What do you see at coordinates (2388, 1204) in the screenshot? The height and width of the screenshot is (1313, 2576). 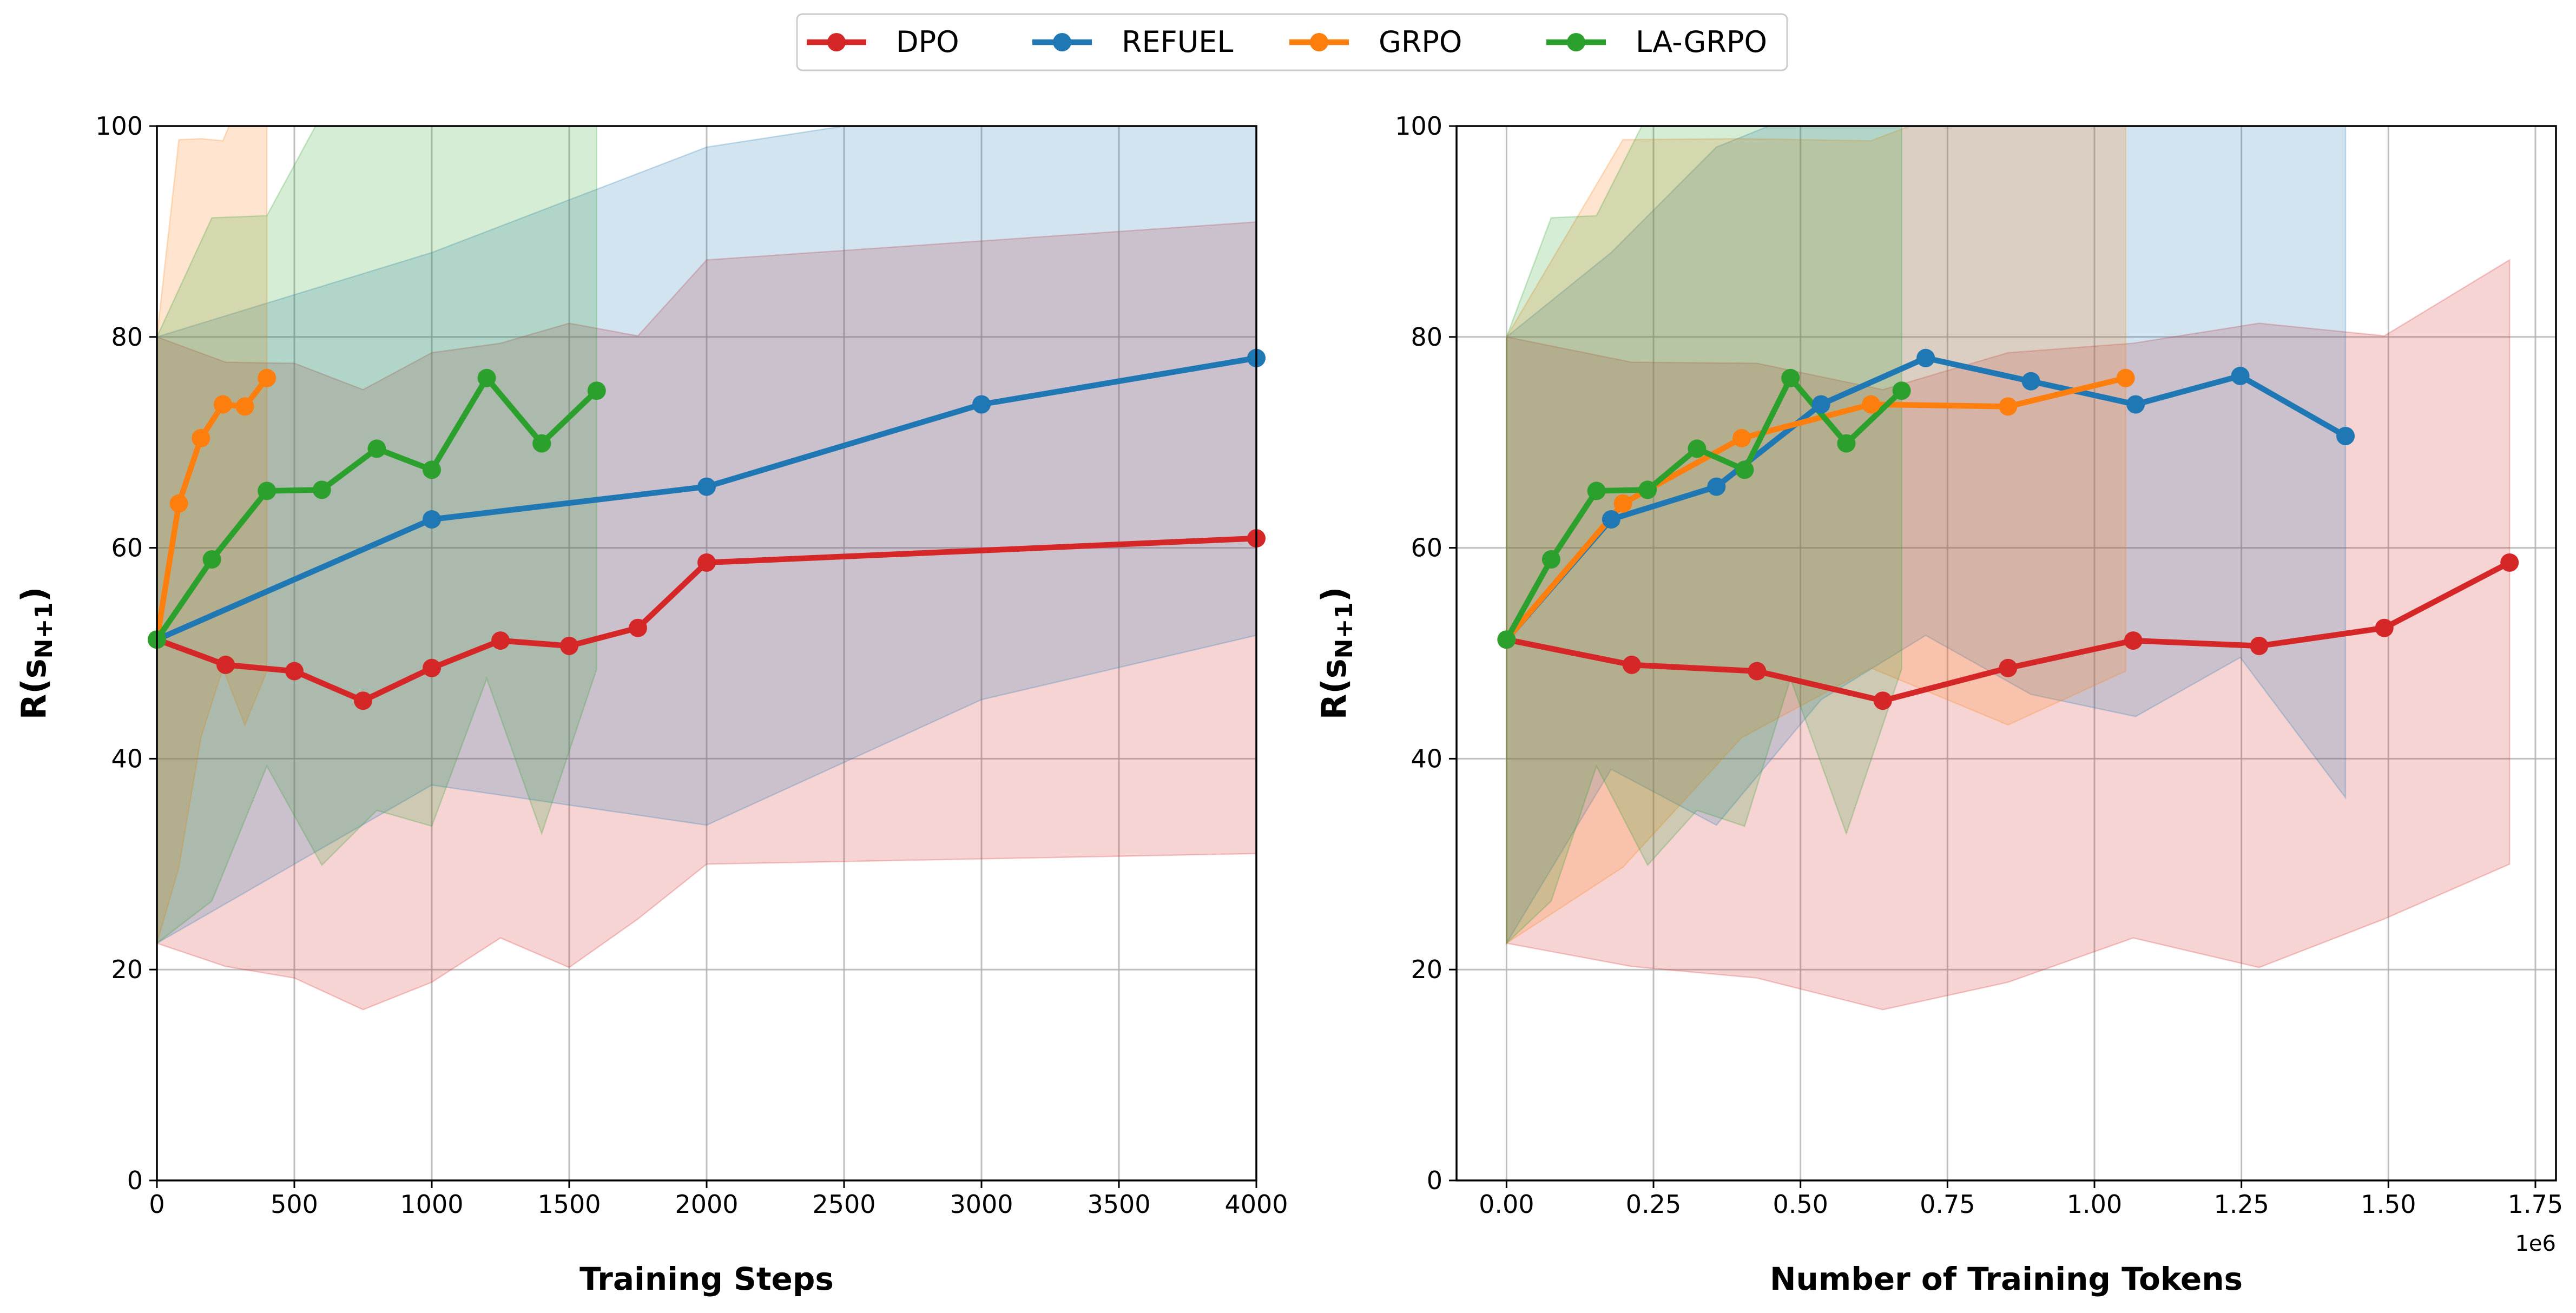 I see `x-tick-label: 1.50` at bounding box center [2388, 1204].